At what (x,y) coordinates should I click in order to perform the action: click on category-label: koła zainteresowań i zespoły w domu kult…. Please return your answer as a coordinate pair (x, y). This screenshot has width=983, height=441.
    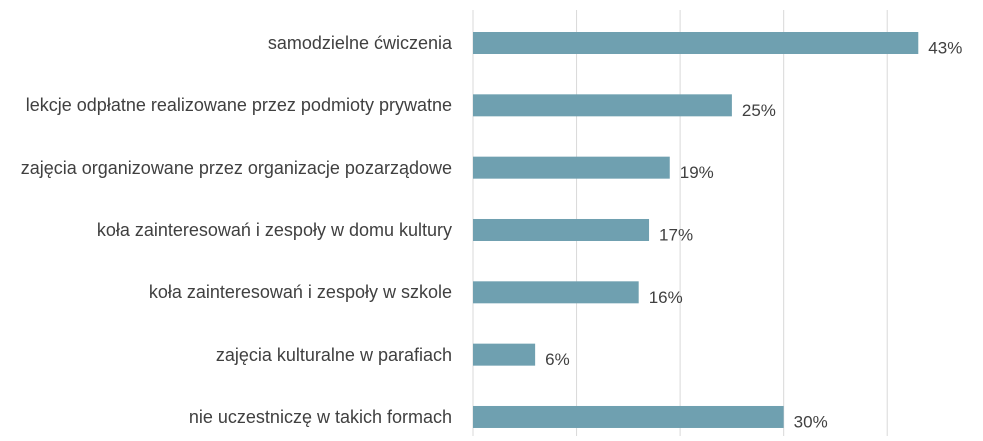
    Looking at the image, I should click on (274, 229).